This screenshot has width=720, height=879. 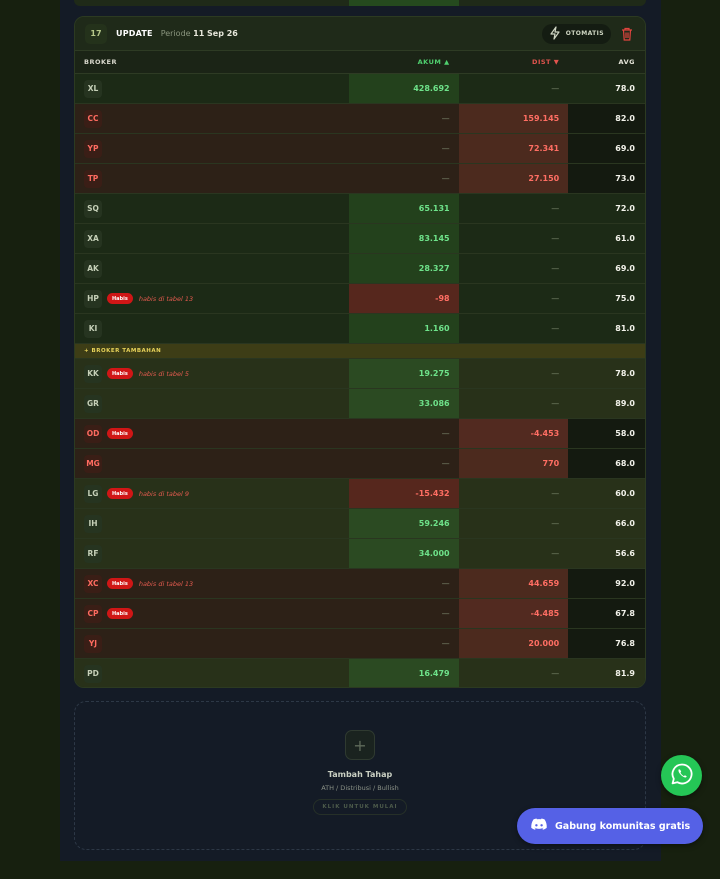 I want to click on table-row: YJ — 20.000 76.8, so click(x=360, y=644).